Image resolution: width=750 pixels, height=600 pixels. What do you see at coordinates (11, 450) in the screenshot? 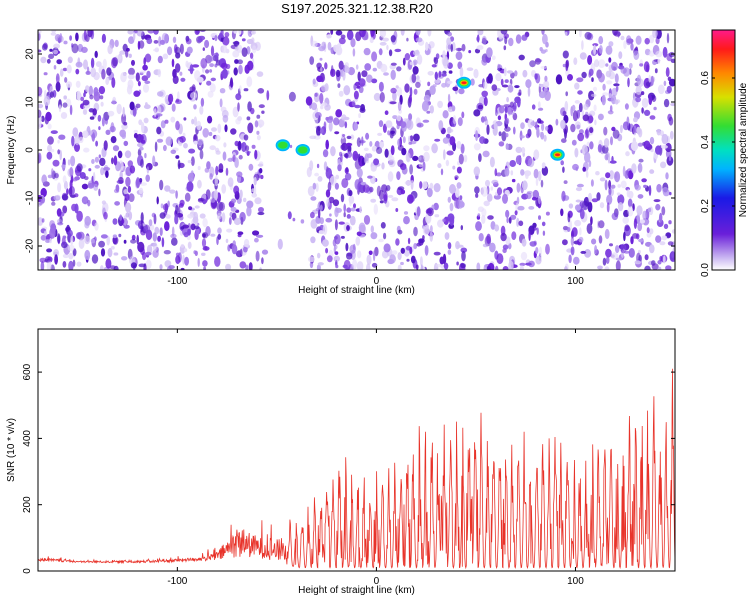
I see `y-axis-label: SNR (10 * v/v)` at bounding box center [11, 450].